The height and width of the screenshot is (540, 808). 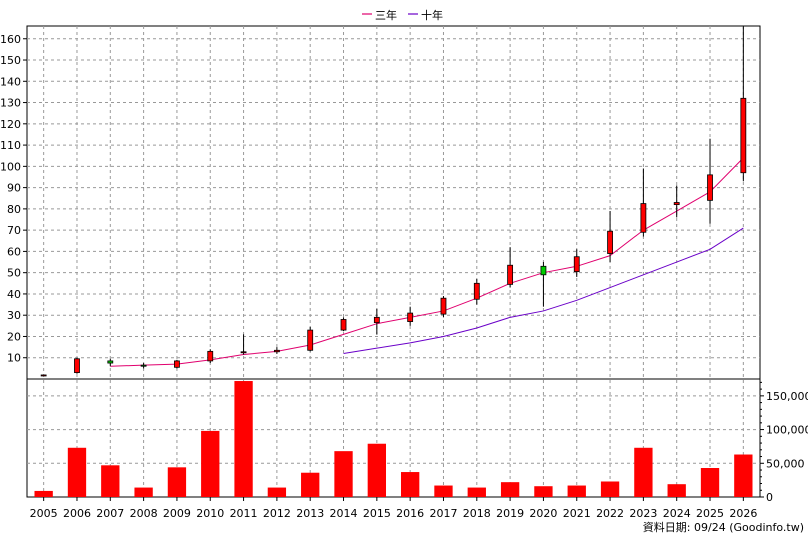 I want to click on x-tick-label: 2011, so click(x=244, y=513).